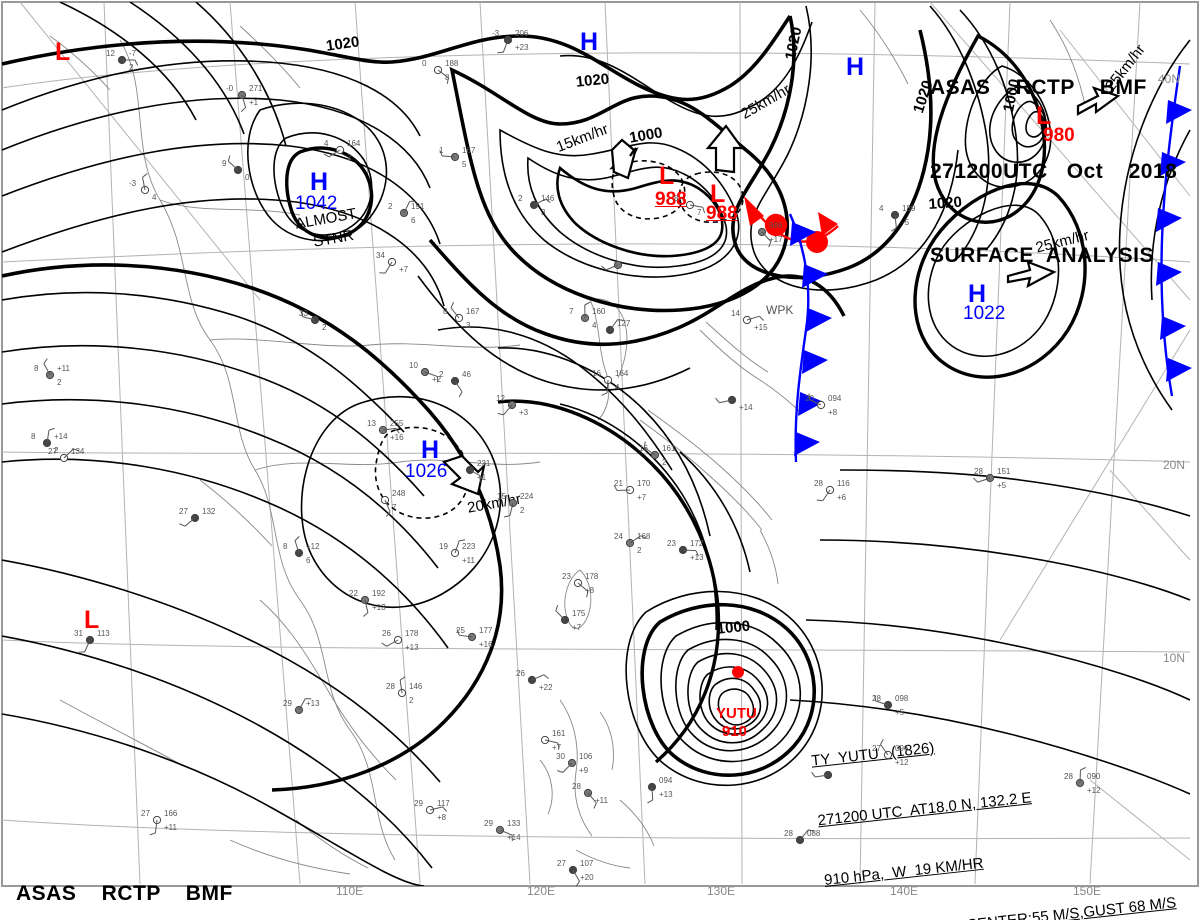 This screenshot has height=920, width=1200. I want to click on station-value: +6, so click(842, 497).